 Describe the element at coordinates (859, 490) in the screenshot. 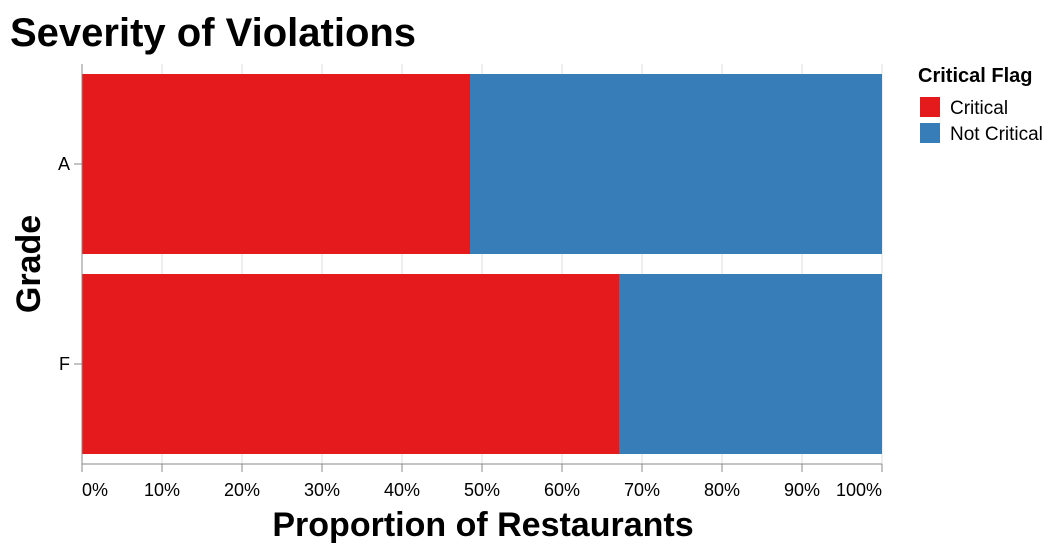

I see `x-tick-label: 100%` at that location.